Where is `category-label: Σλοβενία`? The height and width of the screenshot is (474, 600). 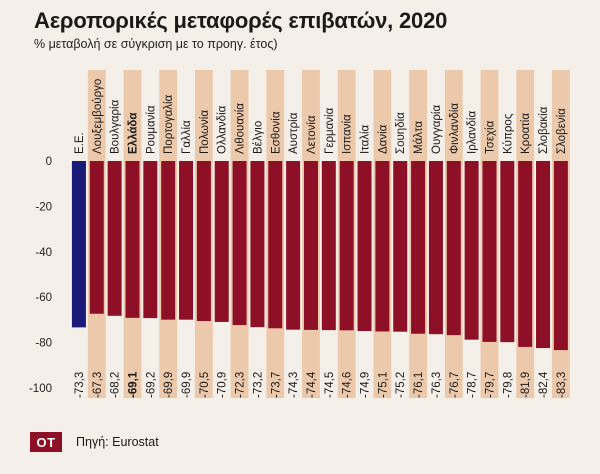
category-label: Σλοβενία is located at coordinates (562, 131).